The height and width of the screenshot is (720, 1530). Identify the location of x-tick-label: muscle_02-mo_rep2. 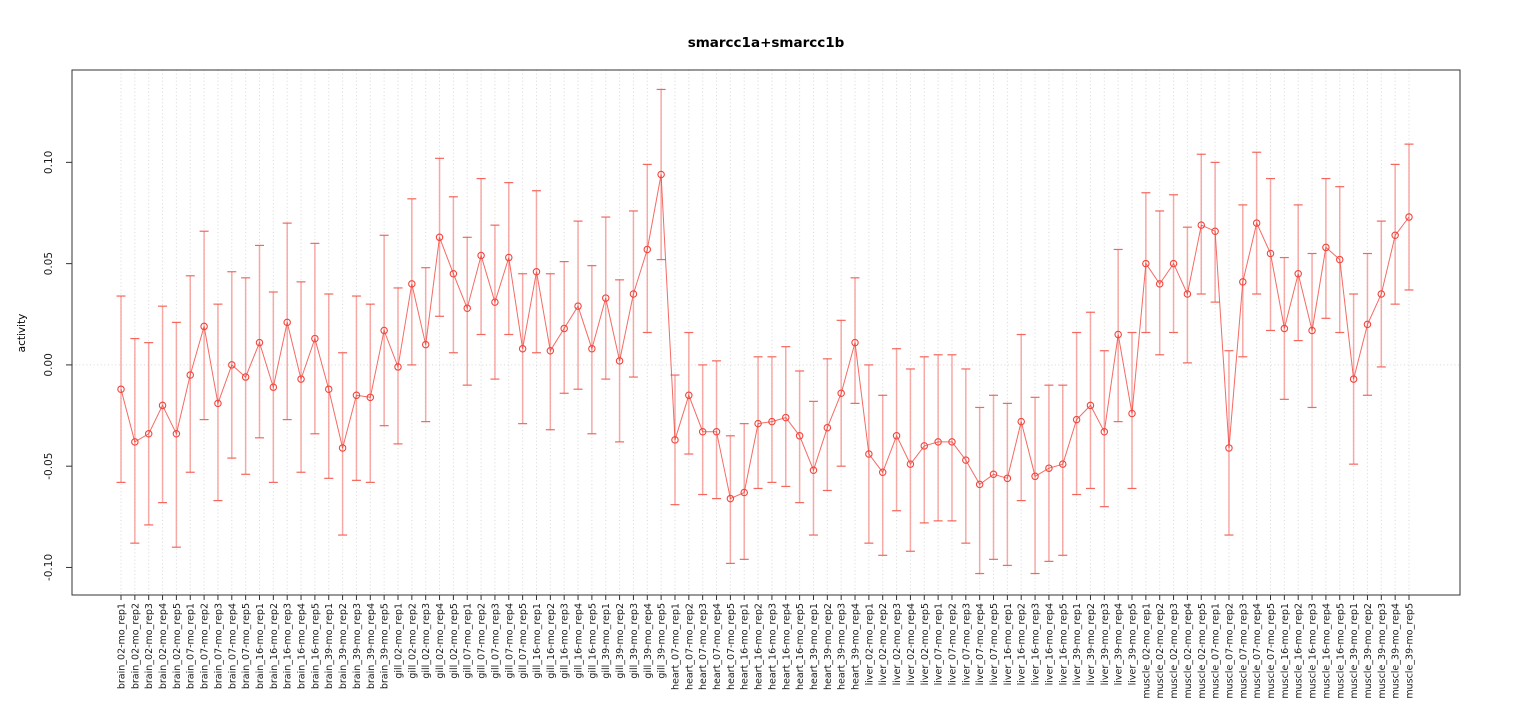
(1160, 651).